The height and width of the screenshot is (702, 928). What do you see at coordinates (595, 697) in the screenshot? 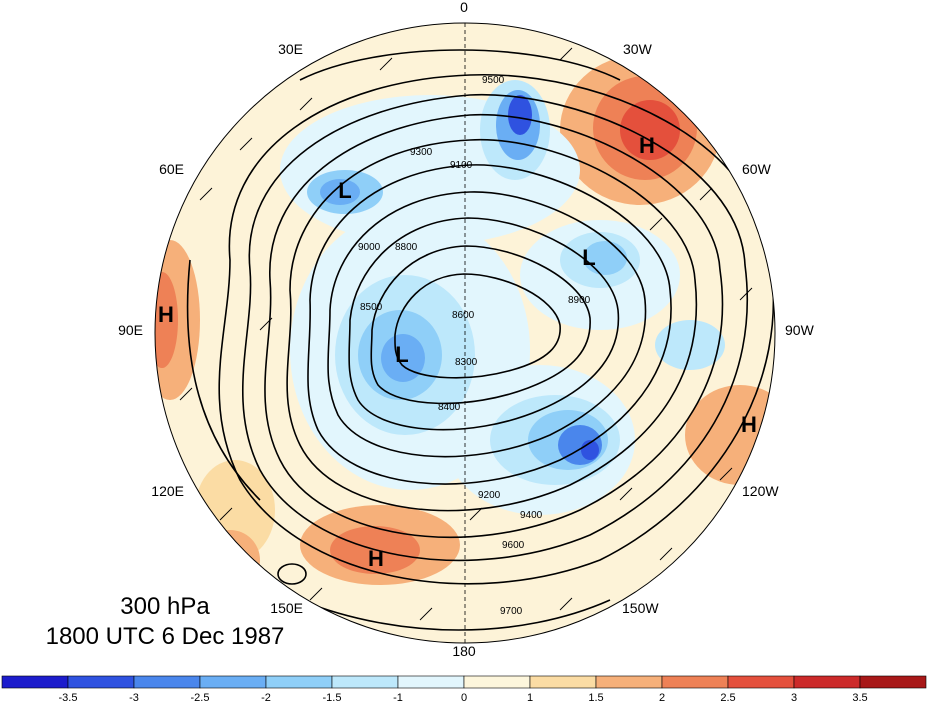
I see `colorbar-tick-label: 1.5` at bounding box center [595, 697].